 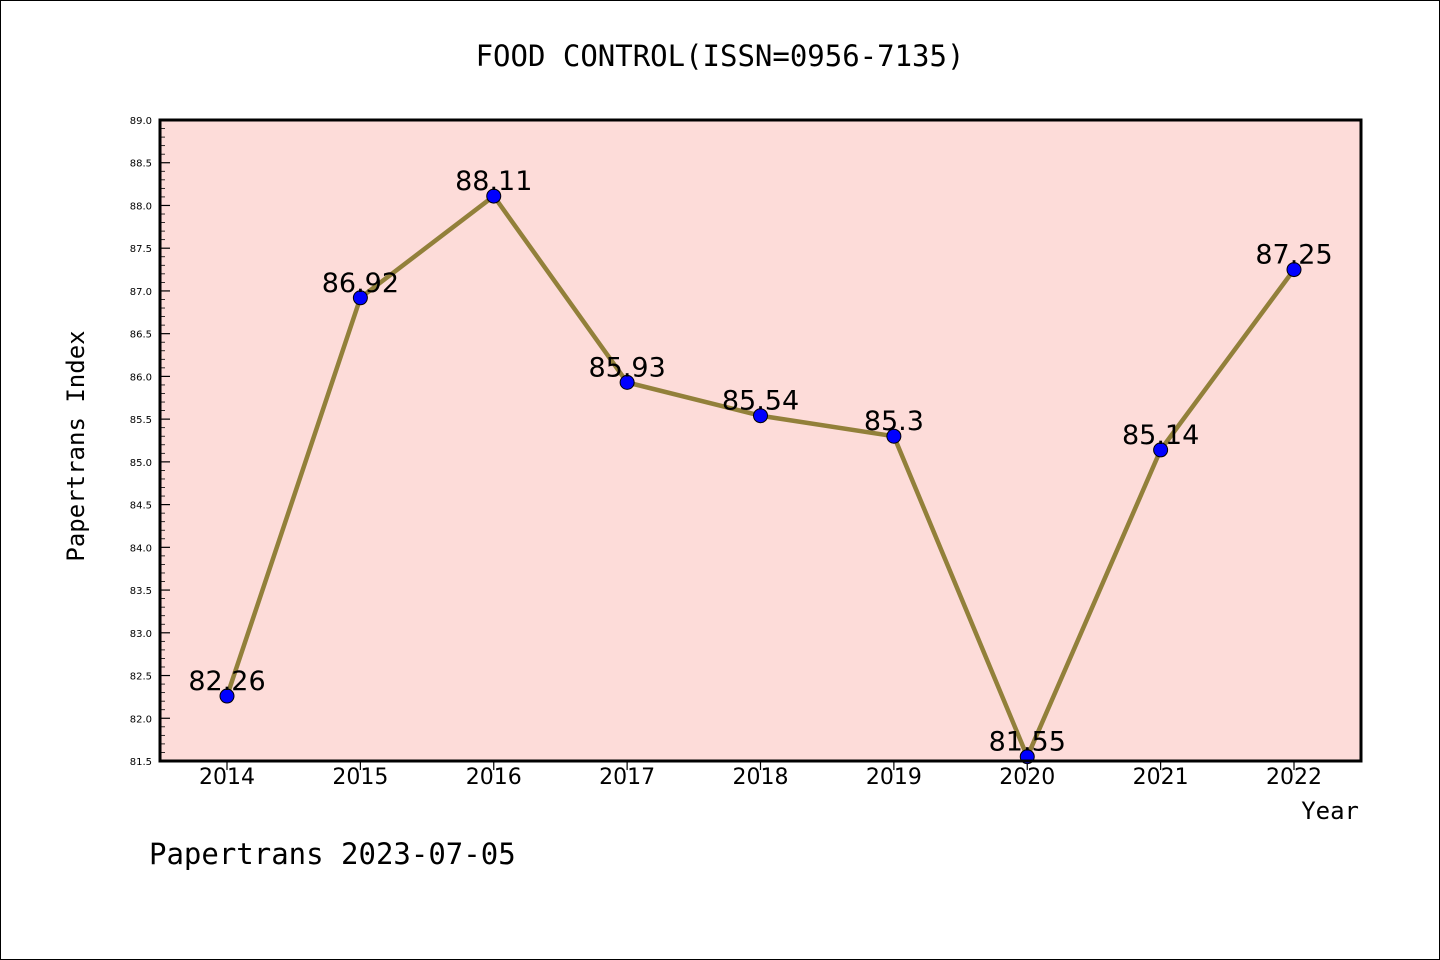 What do you see at coordinates (226, 681) in the screenshot?
I see `data-label: 82.26` at bounding box center [226, 681].